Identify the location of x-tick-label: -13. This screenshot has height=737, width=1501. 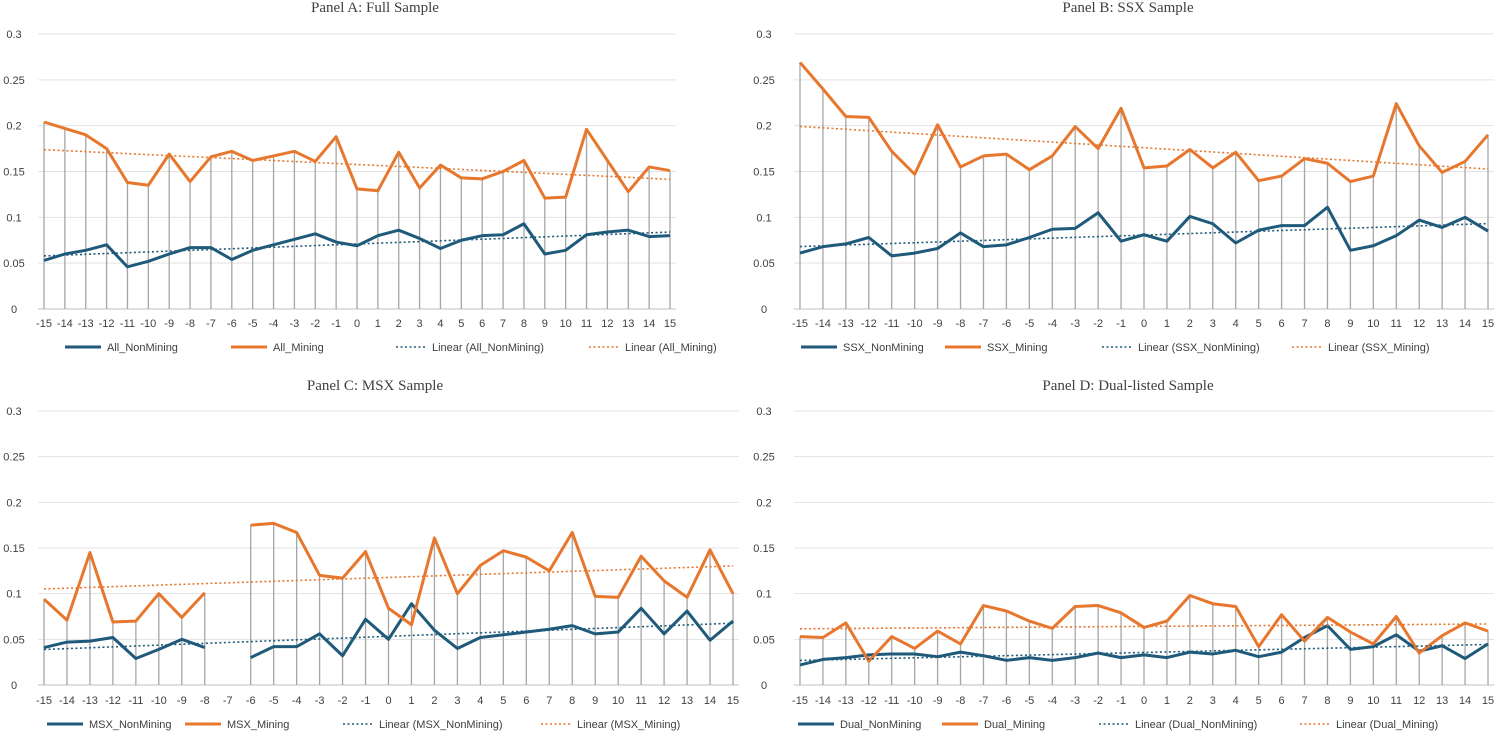
(846, 324).